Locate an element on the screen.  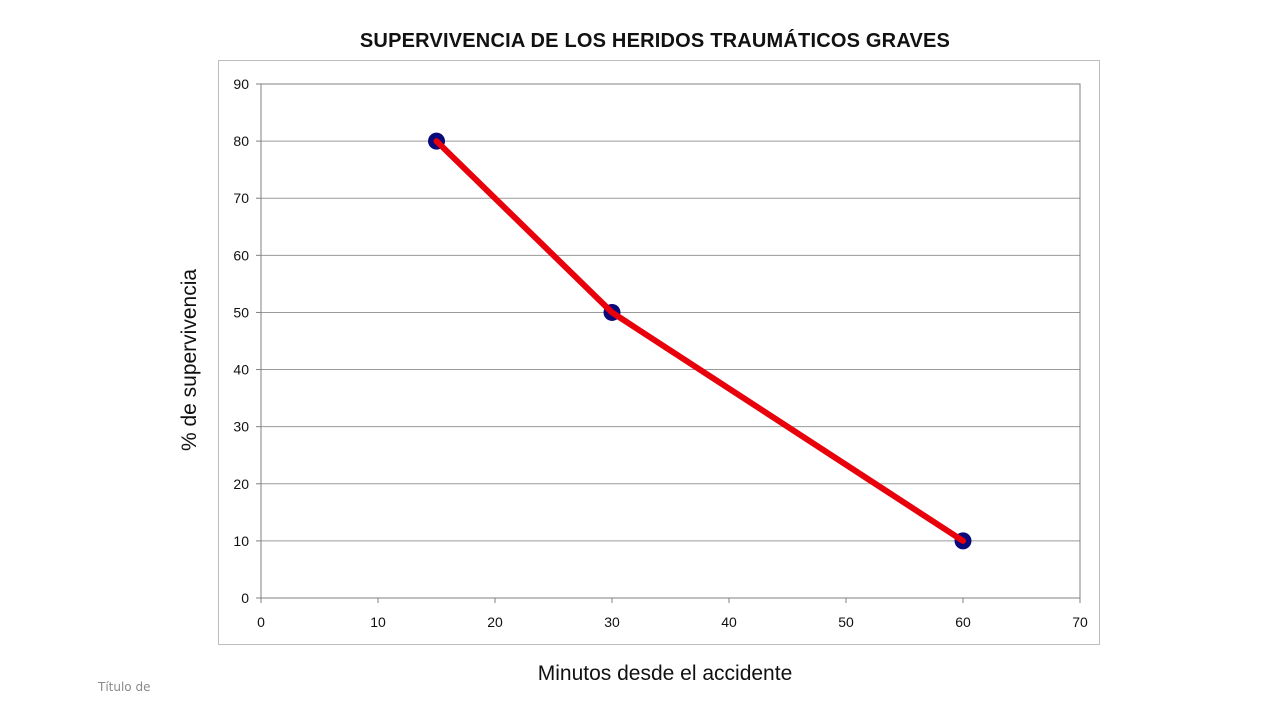
x-axis-label: Minutos desde el accidente is located at coordinates (665, 673).